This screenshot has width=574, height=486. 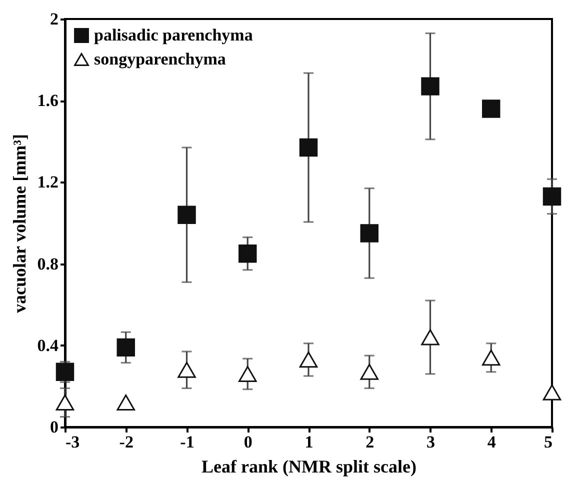 What do you see at coordinates (430, 442) in the screenshot?
I see `x-tick-label: 3` at bounding box center [430, 442].